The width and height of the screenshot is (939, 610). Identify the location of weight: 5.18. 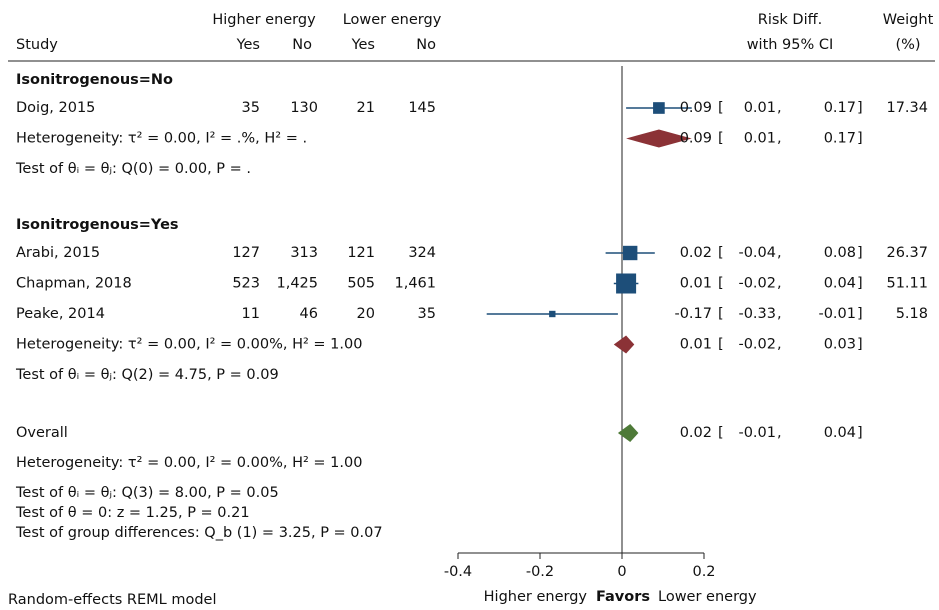
(912, 314).